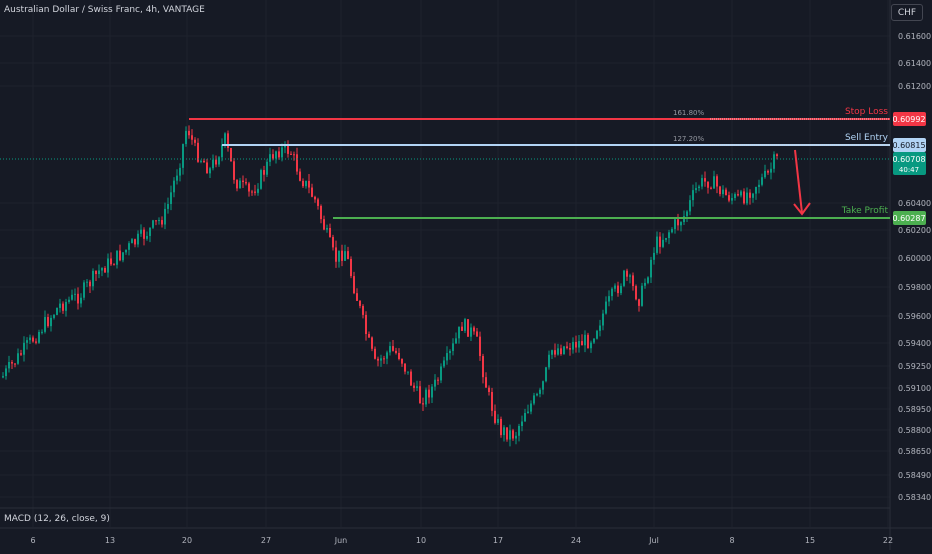 This screenshot has width=932, height=554. I want to click on current-price-tag, so click(909, 163).